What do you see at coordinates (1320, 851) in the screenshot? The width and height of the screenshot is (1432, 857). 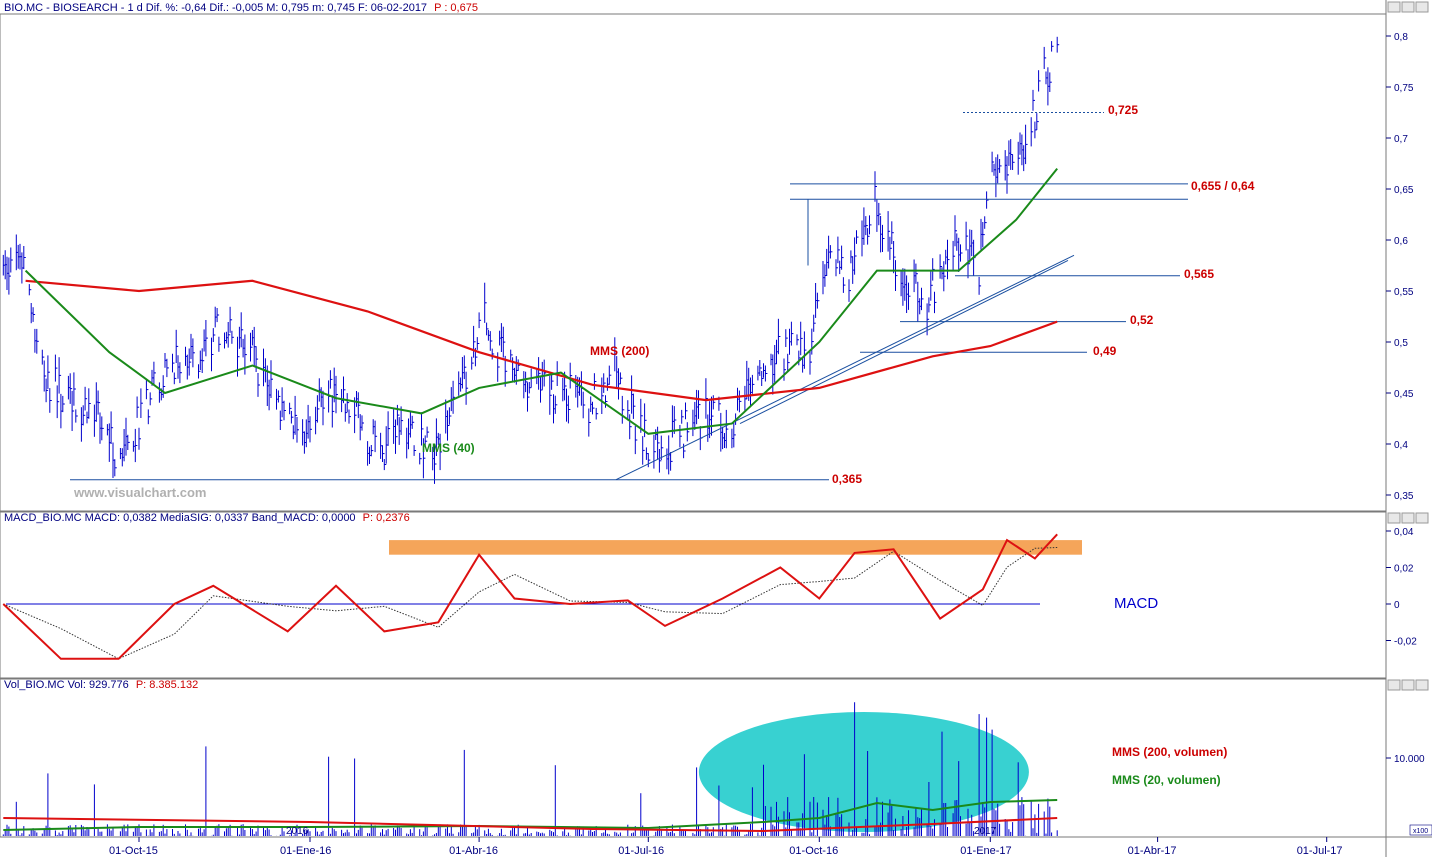 I see `date-axis-label: 01-Jul-17` at bounding box center [1320, 851].